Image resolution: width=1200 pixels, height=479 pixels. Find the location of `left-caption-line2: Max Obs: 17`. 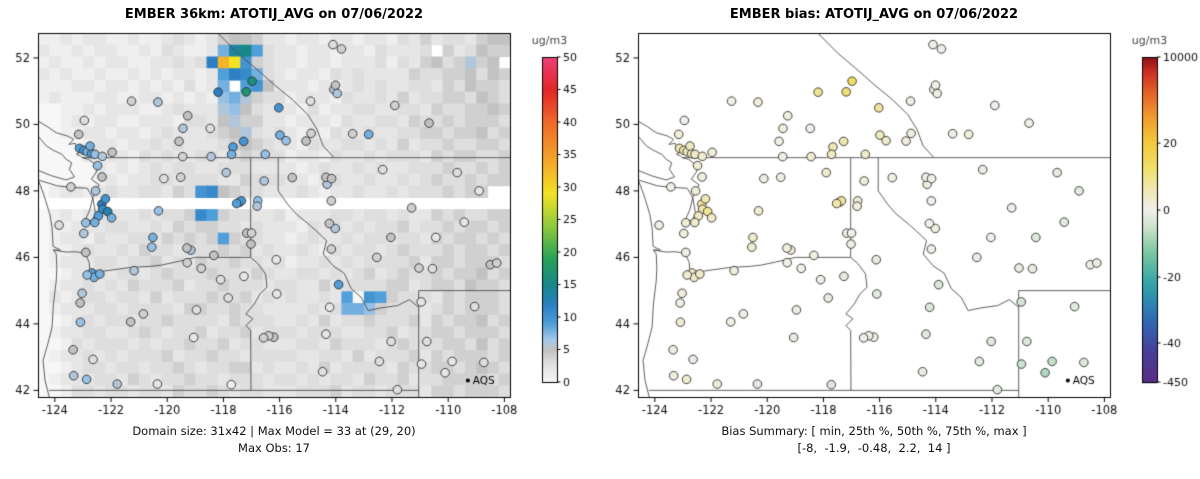

left-caption-line2: Max Obs: 17 is located at coordinates (274, 448).